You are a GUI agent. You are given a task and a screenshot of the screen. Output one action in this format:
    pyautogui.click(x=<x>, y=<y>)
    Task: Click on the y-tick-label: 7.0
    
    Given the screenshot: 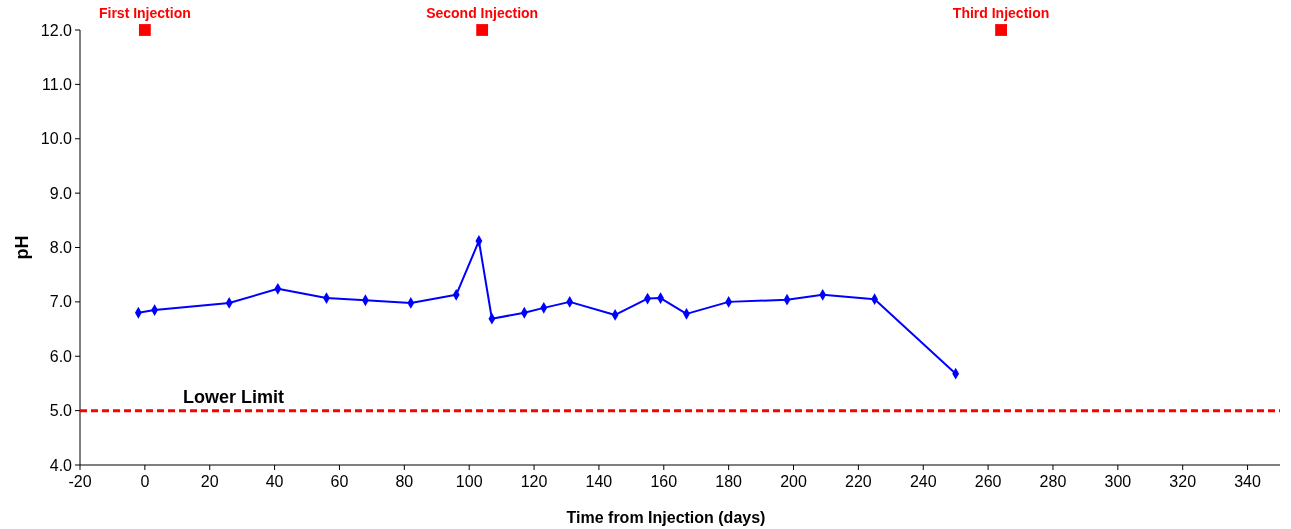 What is the action you would take?
    pyautogui.click(x=61, y=302)
    